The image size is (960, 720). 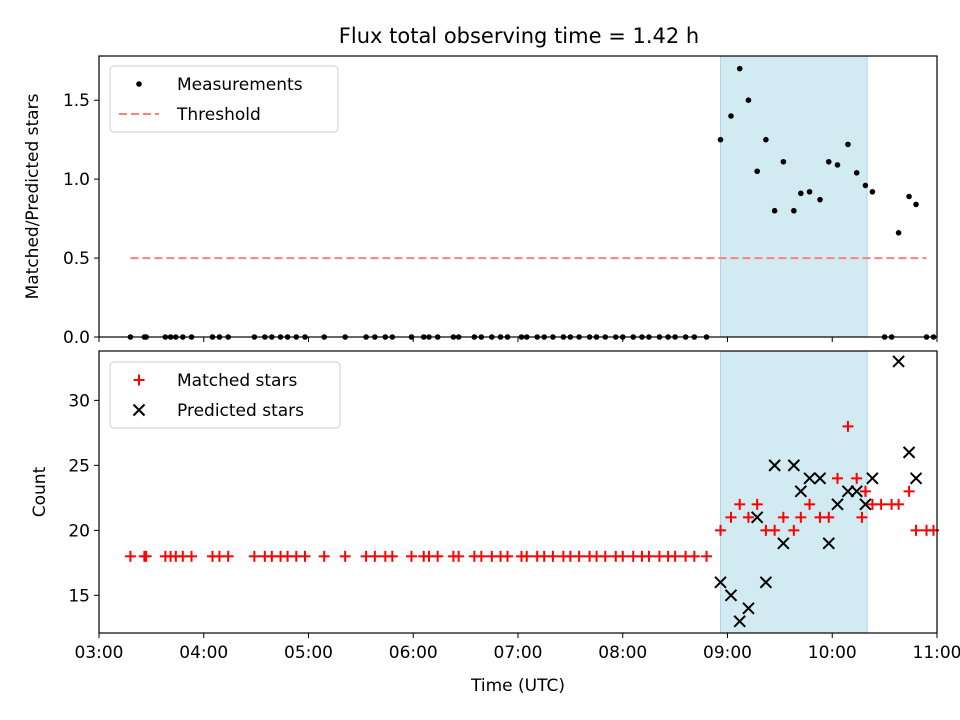 What do you see at coordinates (794, 492) in the screenshot?
I see `observing-window-shade` at bounding box center [794, 492].